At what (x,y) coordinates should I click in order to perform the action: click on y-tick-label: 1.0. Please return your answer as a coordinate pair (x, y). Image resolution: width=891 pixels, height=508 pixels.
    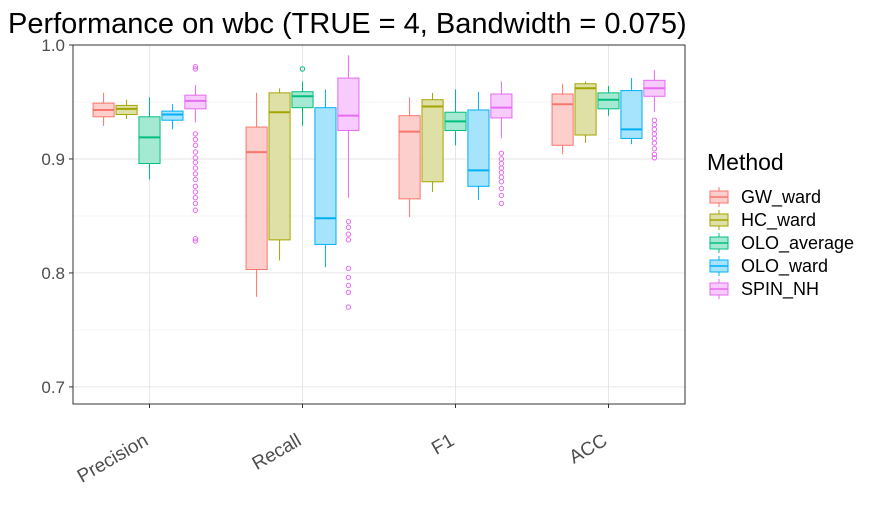
    Looking at the image, I should click on (53, 45).